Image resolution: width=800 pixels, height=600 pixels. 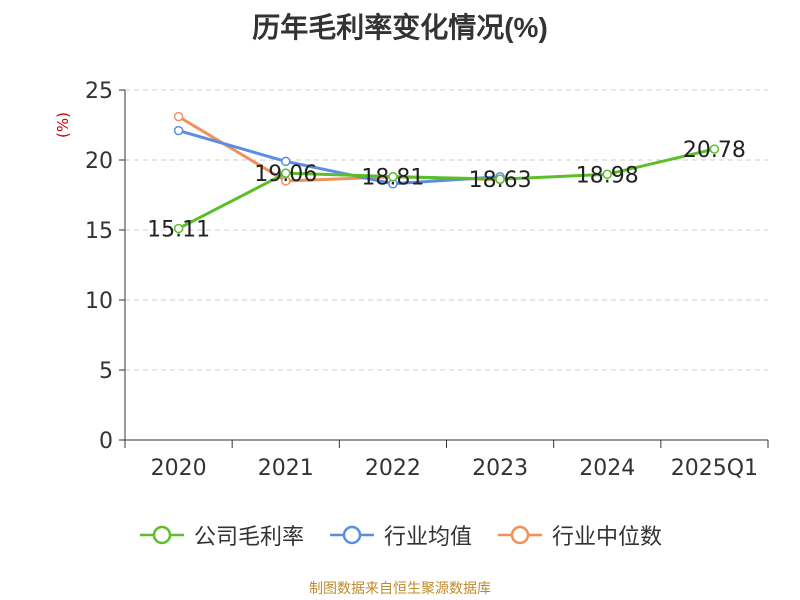 I want to click on data-label: 18.81, so click(x=392, y=178).